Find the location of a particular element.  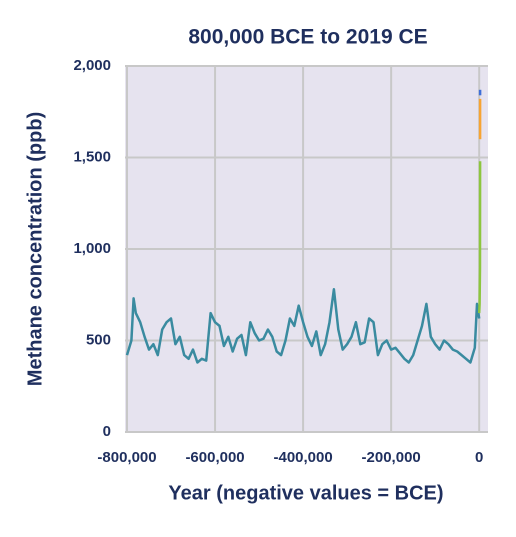

y-tick-label: 500 is located at coordinates (98, 339).